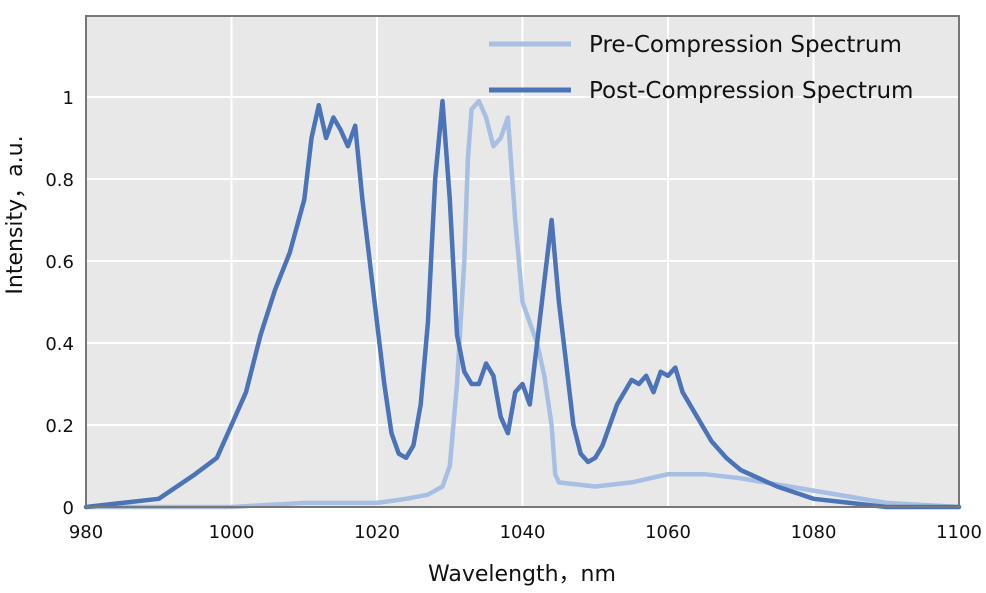  Describe the element at coordinates (68, 508) in the screenshot. I see `y-tick-label: 0` at that location.